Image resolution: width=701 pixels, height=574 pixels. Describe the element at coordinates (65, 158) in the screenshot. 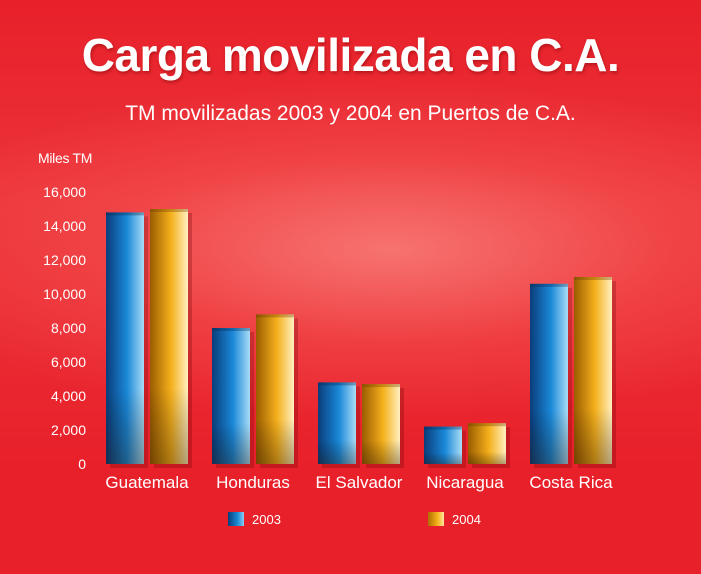

I see `y-axis-unit-label: Miles TM` at that location.